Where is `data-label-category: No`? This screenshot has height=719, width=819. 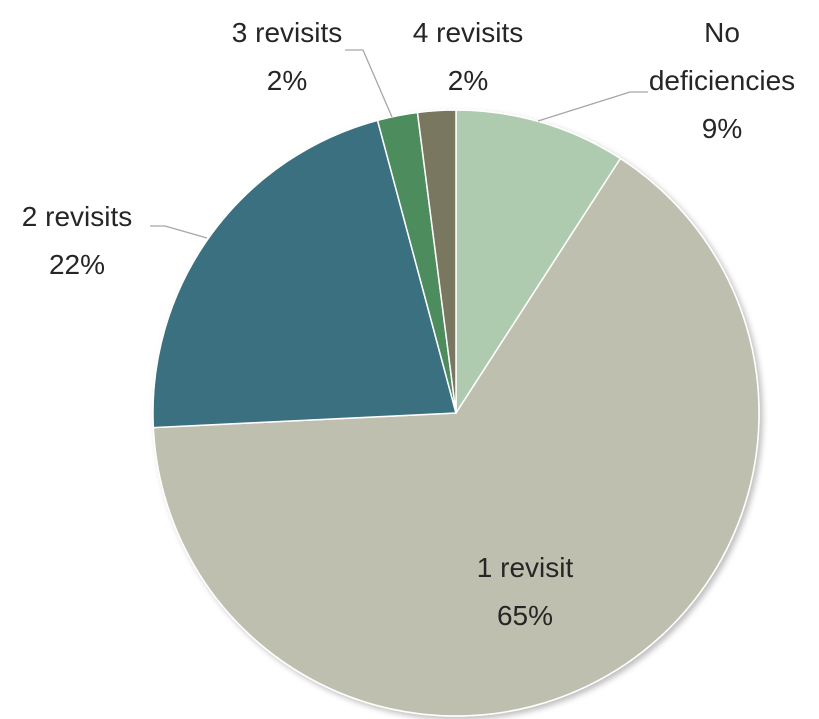 data-label-category: No is located at coordinates (722, 32).